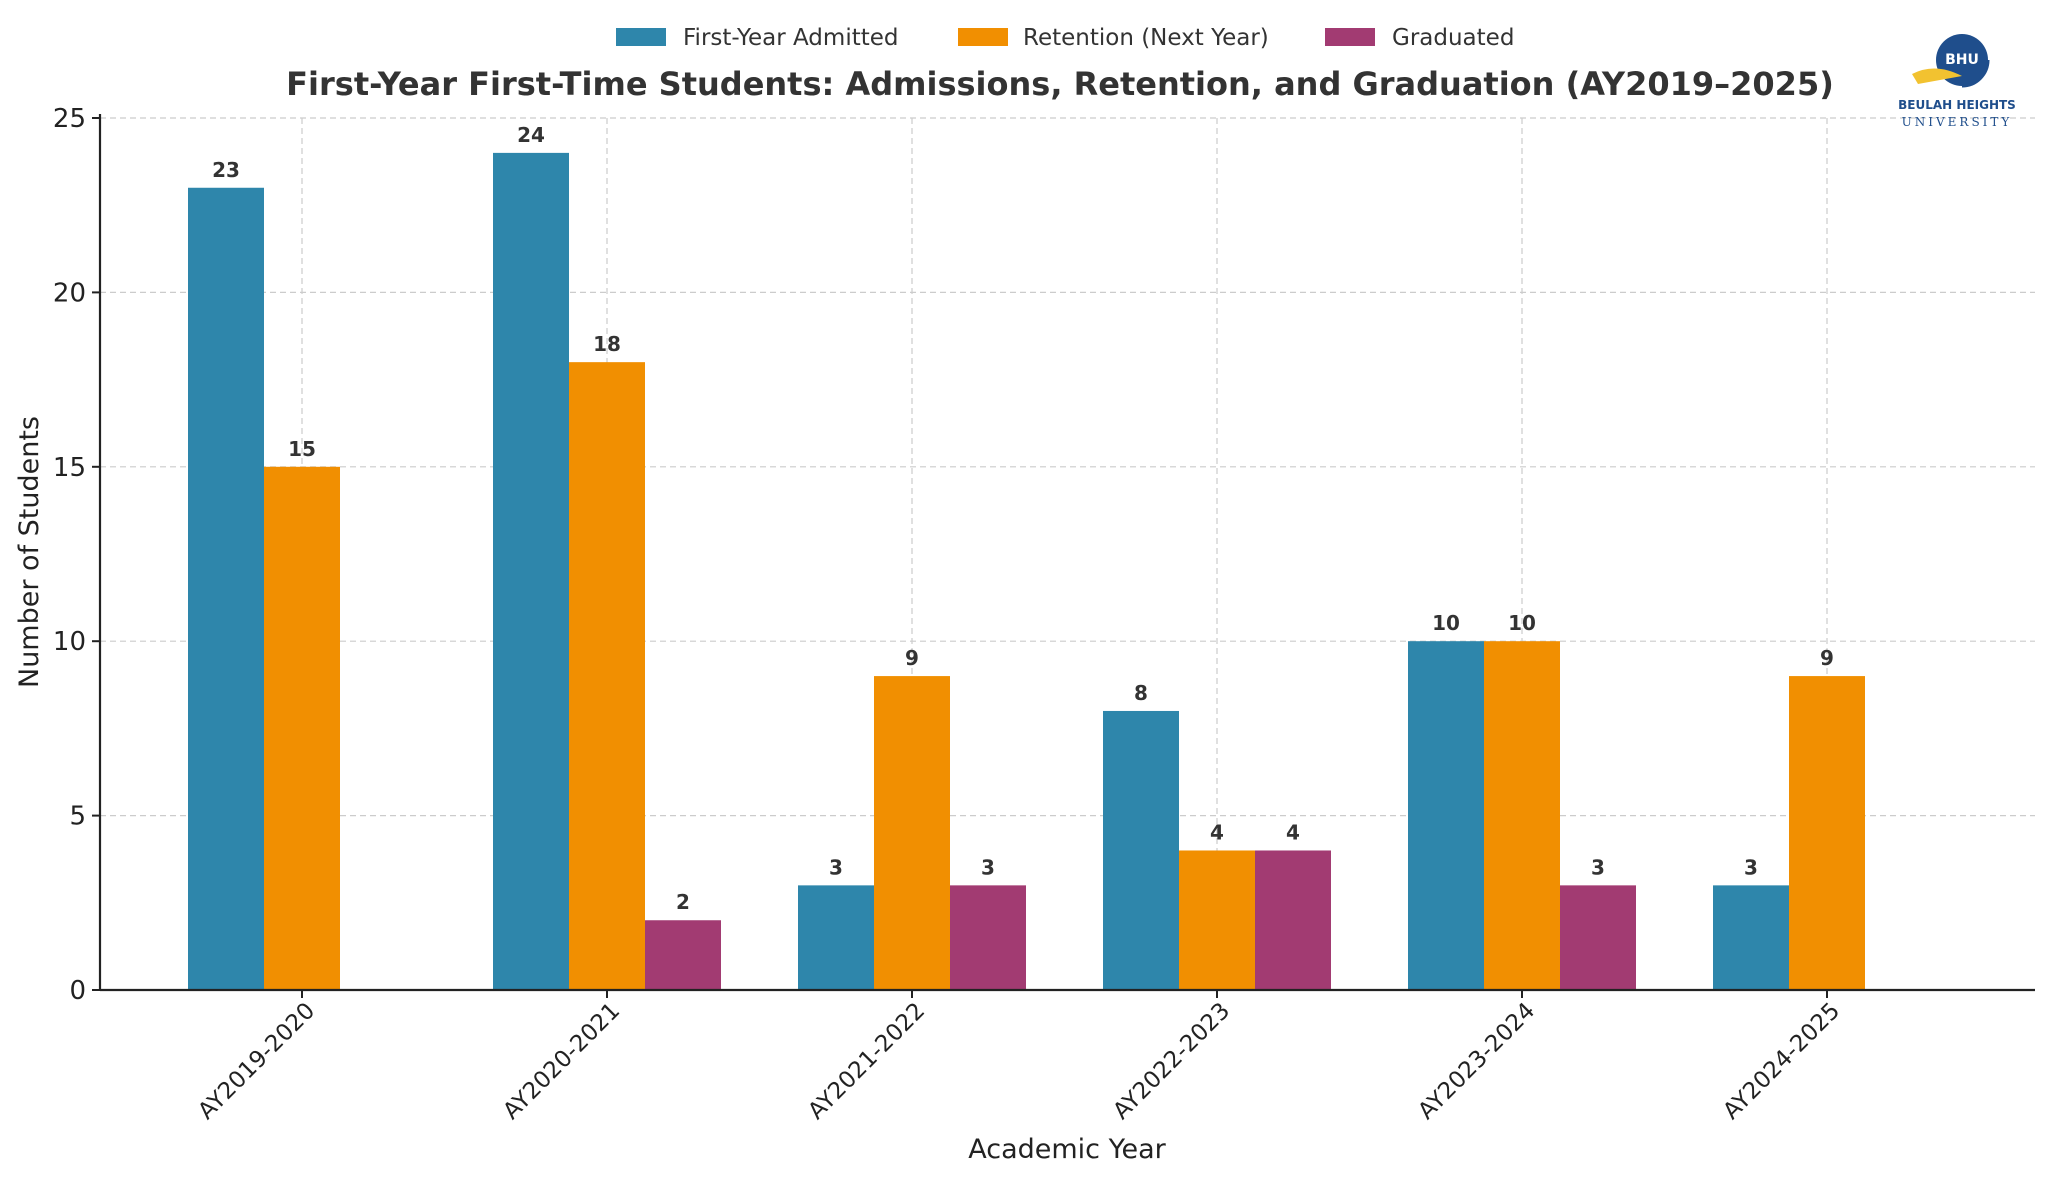 The width and height of the screenshot is (2048, 1182). What do you see at coordinates (1781, 1061) in the screenshot?
I see `x-tick-label: AY2024-2025` at bounding box center [1781, 1061].